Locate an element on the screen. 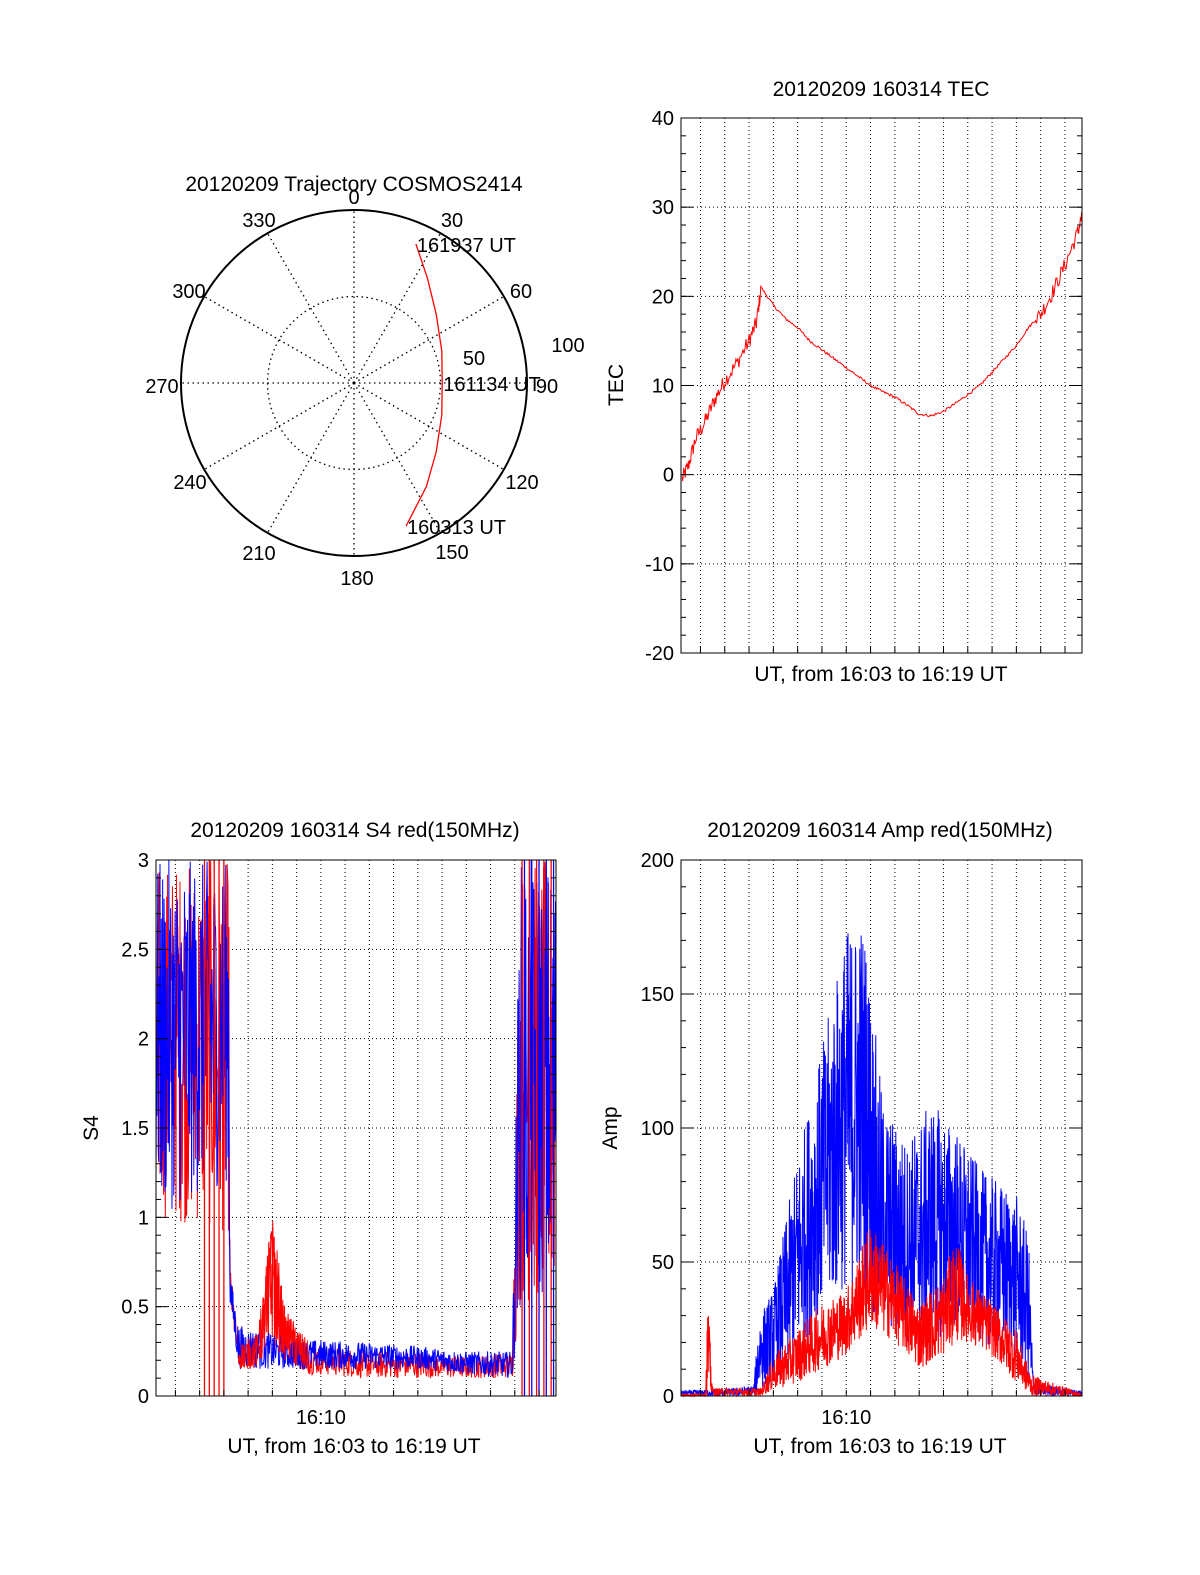 Image resolution: width=1200 pixels, height=1575 pixels. polar-outer-ring is located at coordinates (354, 383).